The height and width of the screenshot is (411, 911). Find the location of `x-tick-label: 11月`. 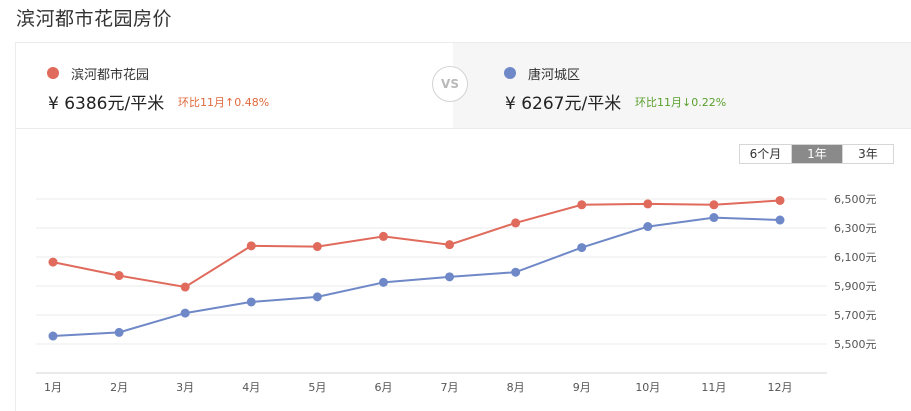

x-tick-label: 11月 is located at coordinates (713, 387).